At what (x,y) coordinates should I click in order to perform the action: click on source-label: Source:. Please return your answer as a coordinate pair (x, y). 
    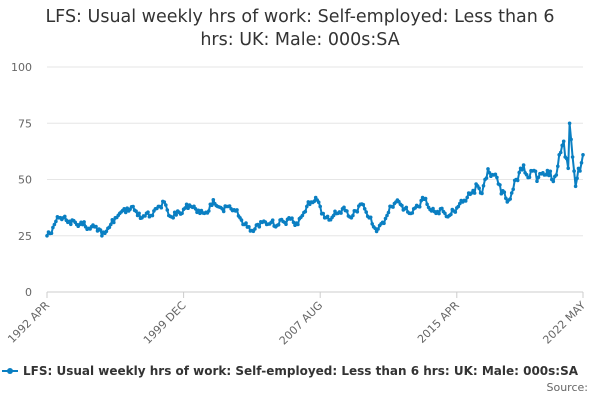
    Looking at the image, I should click on (567, 387).